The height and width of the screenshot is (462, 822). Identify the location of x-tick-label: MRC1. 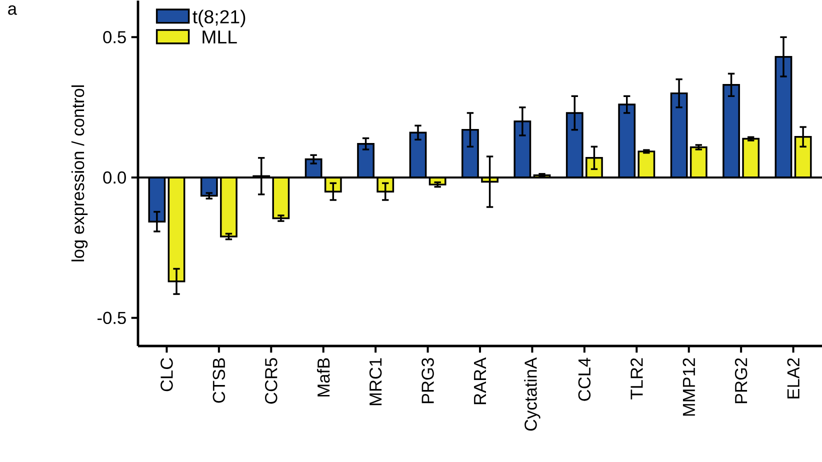
(375, 382).